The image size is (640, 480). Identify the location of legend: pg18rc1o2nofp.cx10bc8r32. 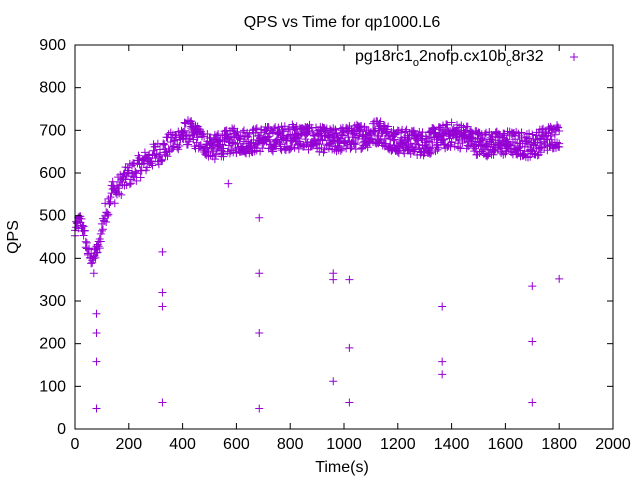
(466, 58).